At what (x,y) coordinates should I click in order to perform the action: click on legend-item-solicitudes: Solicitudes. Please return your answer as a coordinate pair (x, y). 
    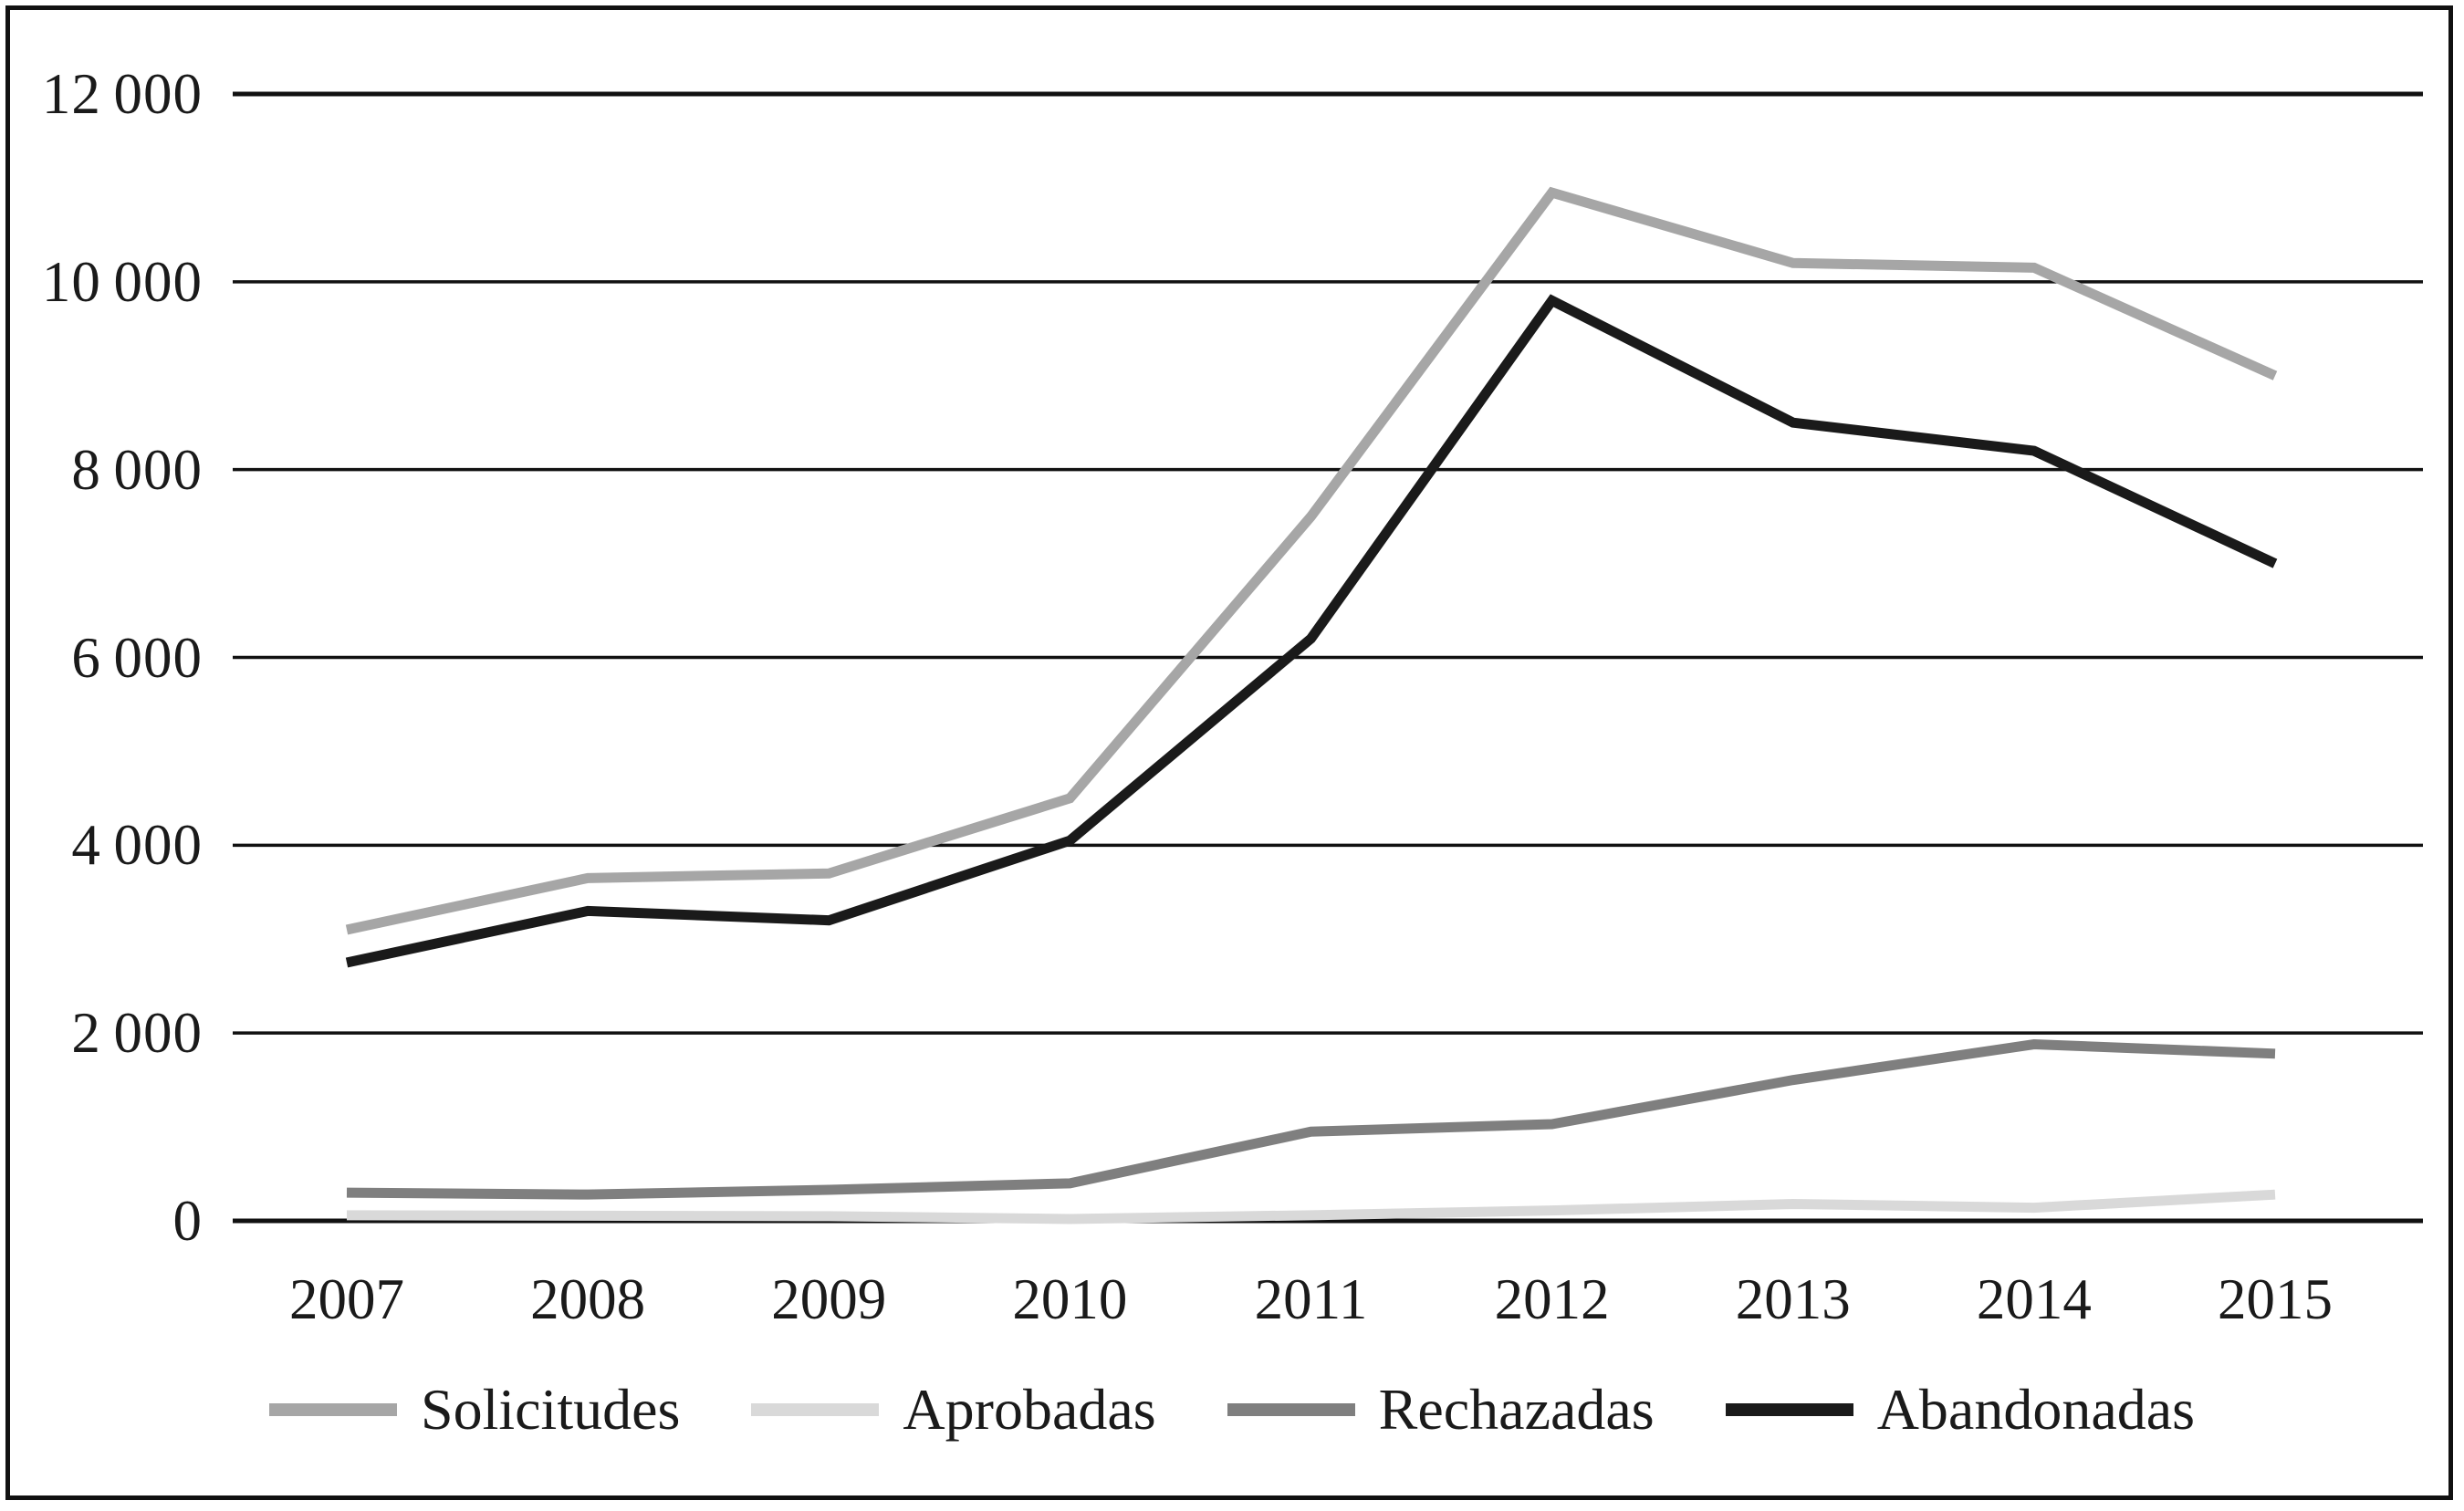
    Looking at the image, I should click on (475, 1409).